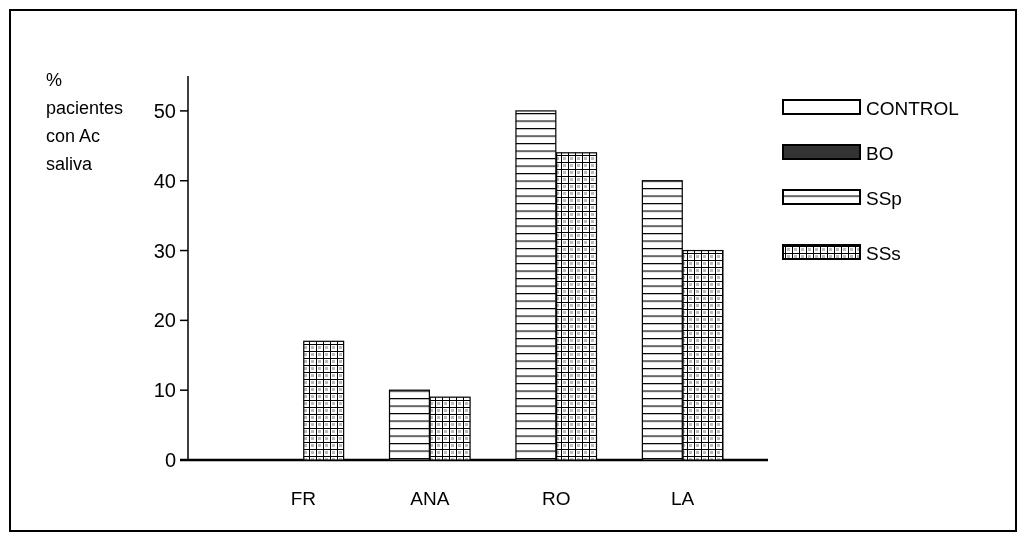  What do you see at coordinates (164, 320) in the screenshot?
I see `y-tick-label: 20` at bounding box center [164, 320].